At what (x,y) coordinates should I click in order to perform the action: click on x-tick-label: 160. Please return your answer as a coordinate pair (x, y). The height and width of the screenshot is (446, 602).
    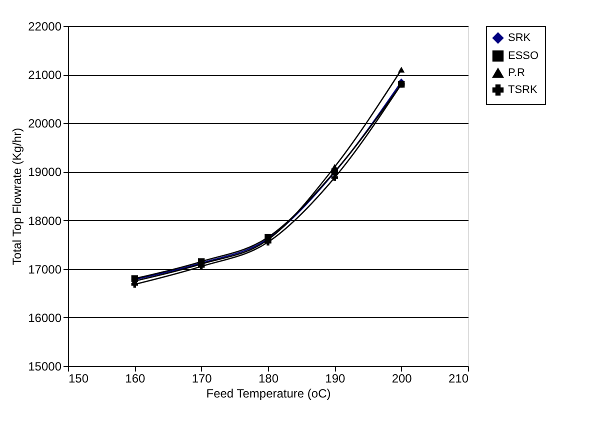
    Looking at the image, I should click on (135, 379).